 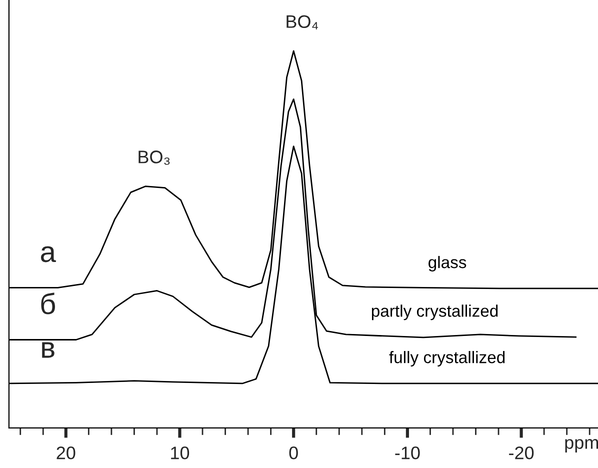 I want to click on x-tick-label: 0, so click(x=293, y=453).